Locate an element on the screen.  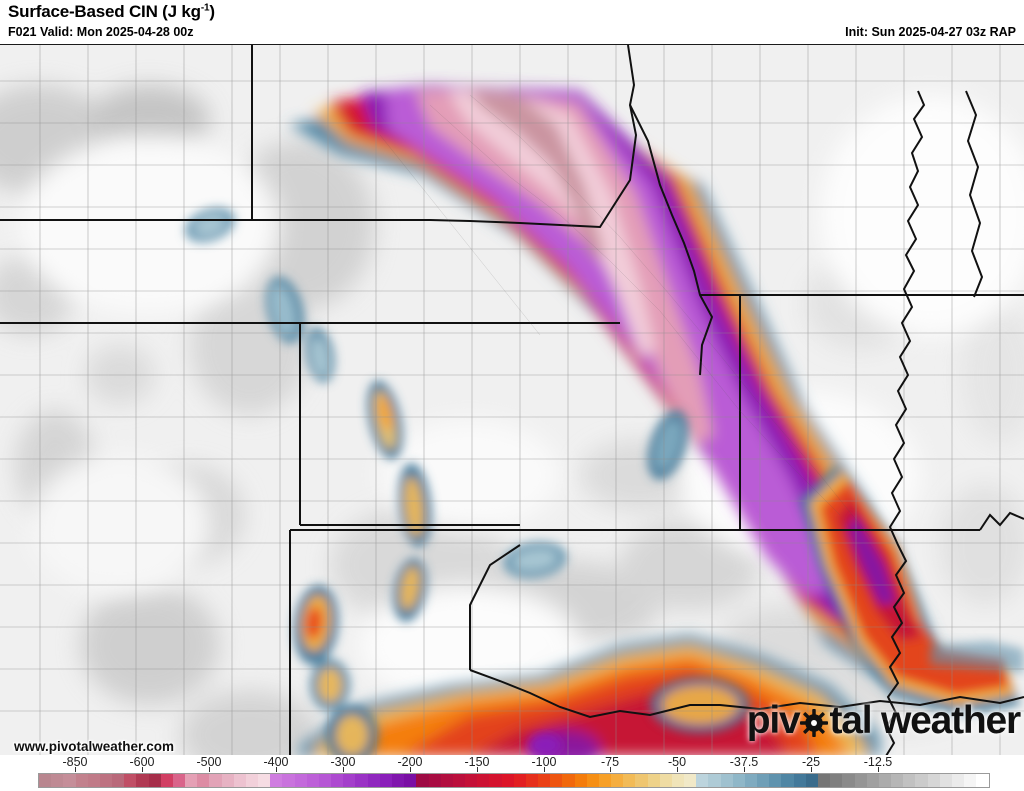
colorbar-tick-label: -200 is located at coordinates (410, 762).